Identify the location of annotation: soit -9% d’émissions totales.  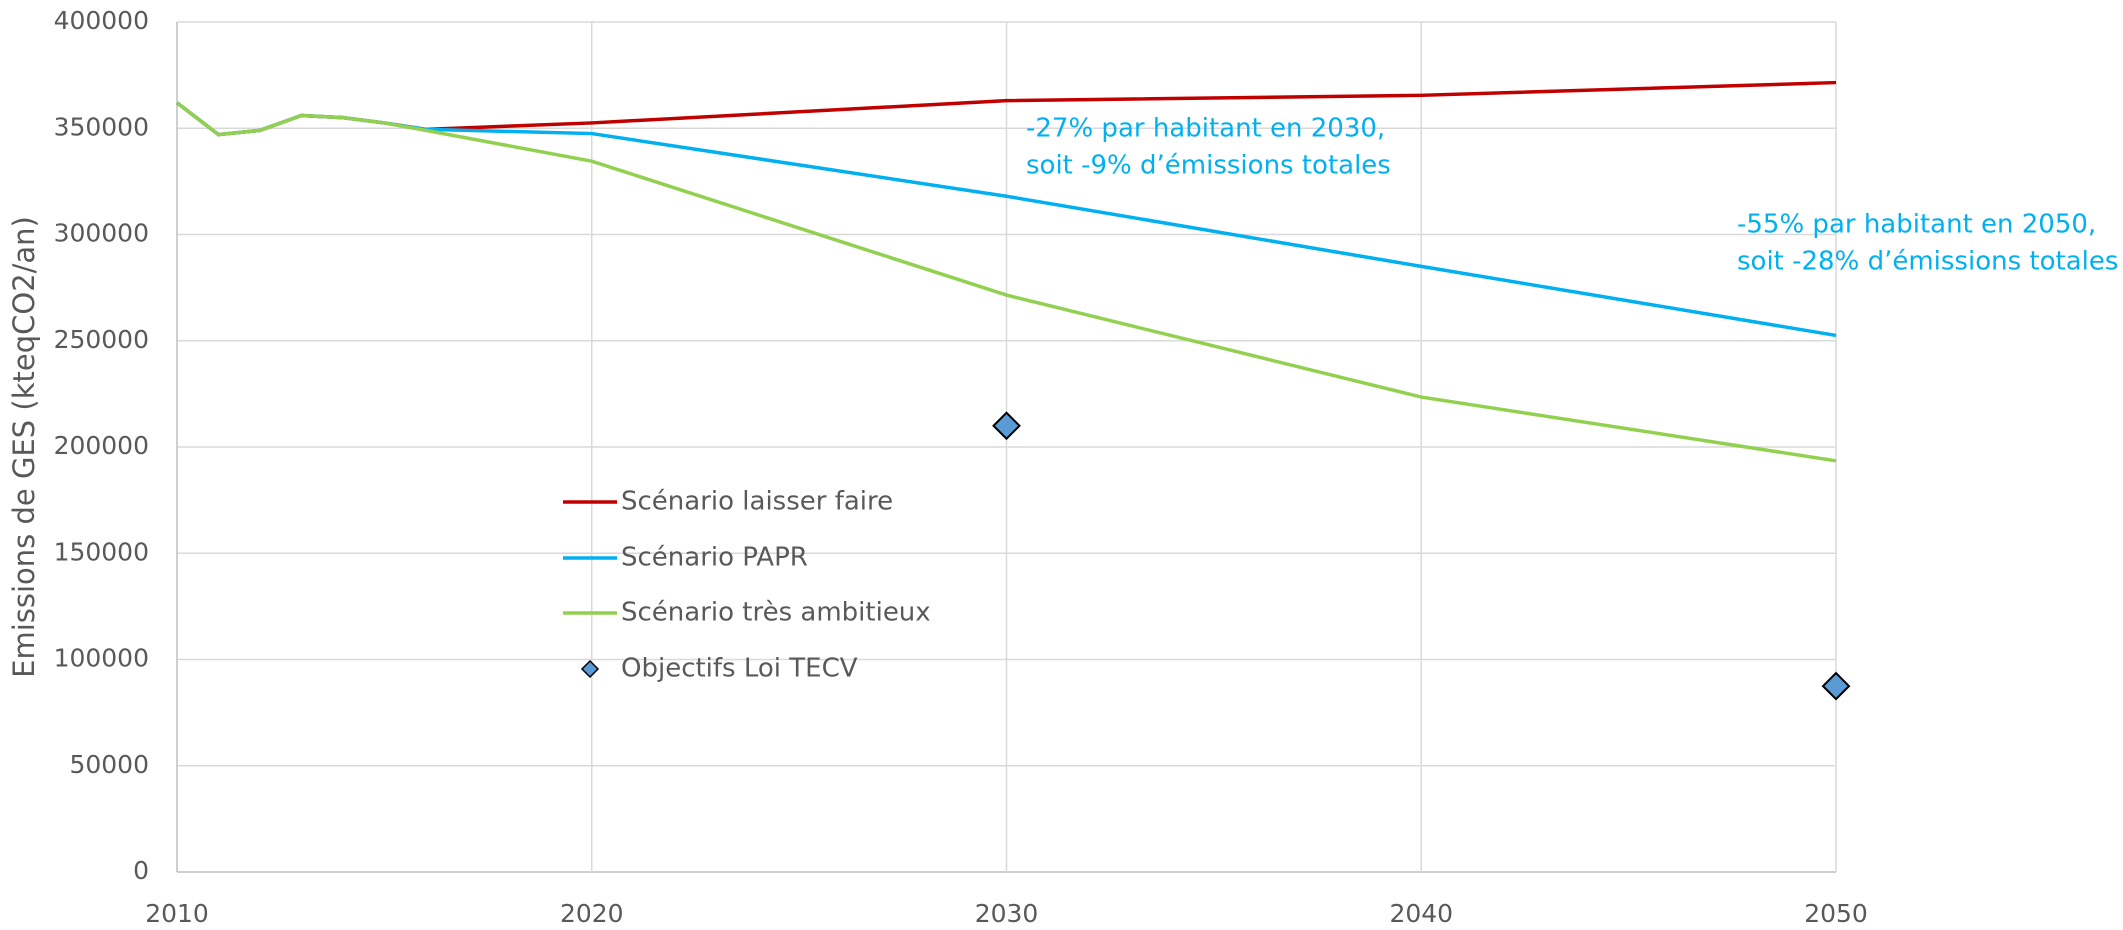
(1208, 166).